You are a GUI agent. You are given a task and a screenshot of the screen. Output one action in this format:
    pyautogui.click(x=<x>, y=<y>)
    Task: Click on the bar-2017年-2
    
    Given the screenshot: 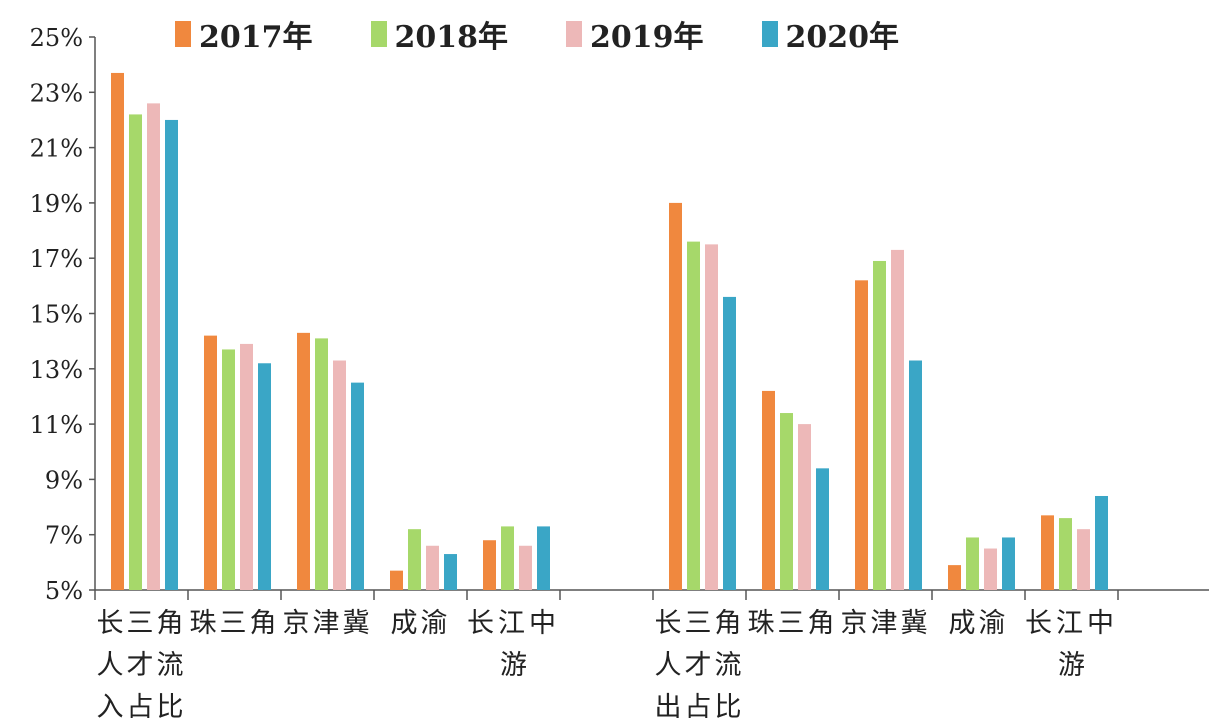 What is the action you would take?
    pyautogui.click(x=303, y=461)
    